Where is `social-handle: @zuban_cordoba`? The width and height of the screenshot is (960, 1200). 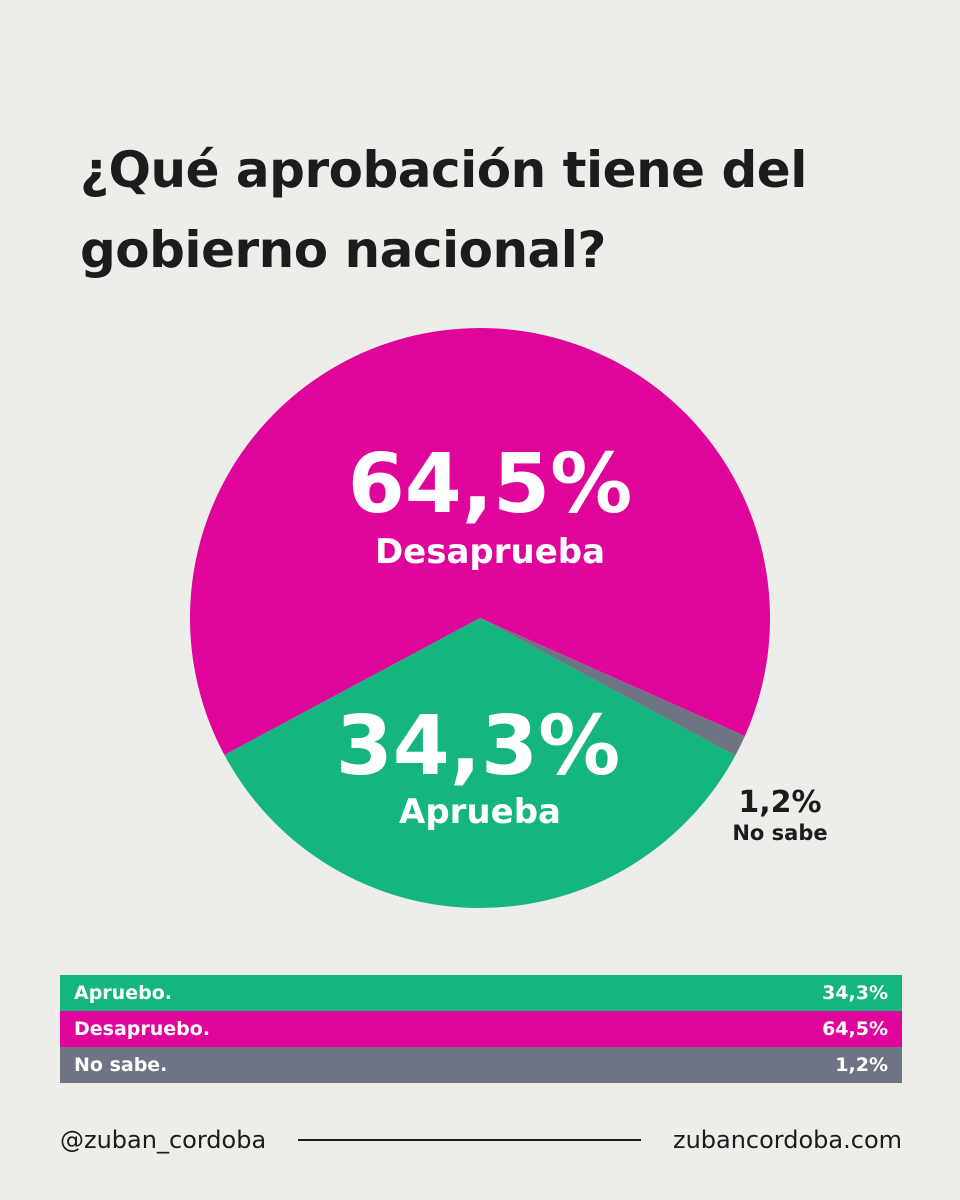
social-handle: @zuban_cordoba is located at coordinates (163, 1140).